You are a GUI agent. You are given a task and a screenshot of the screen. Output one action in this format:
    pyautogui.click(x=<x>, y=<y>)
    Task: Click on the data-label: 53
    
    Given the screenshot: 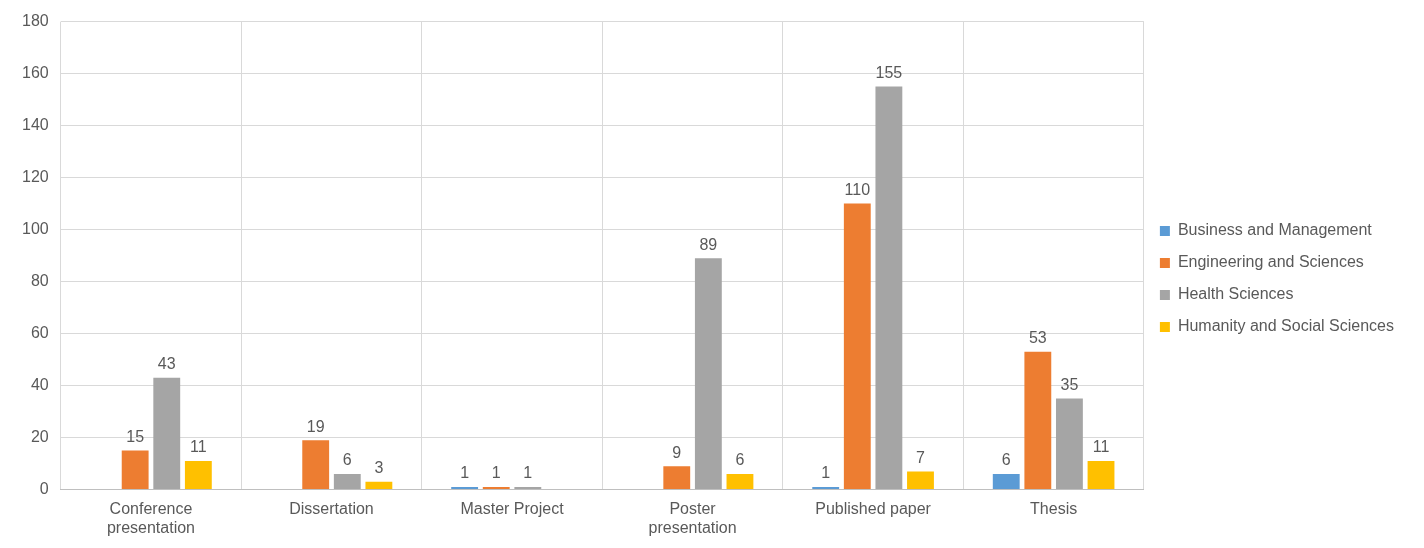 What is the action you would take?
    pyautogui.click(x=1037, y=338)
    